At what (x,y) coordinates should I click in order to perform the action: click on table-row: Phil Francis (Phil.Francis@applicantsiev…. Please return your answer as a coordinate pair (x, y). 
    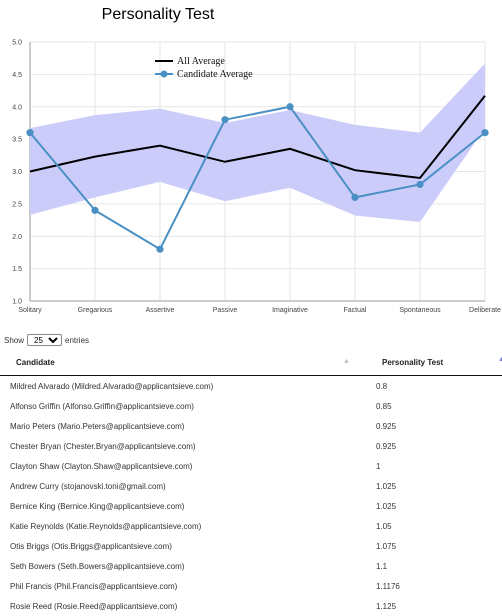
    Looking at the image, I should click on (251, 586).